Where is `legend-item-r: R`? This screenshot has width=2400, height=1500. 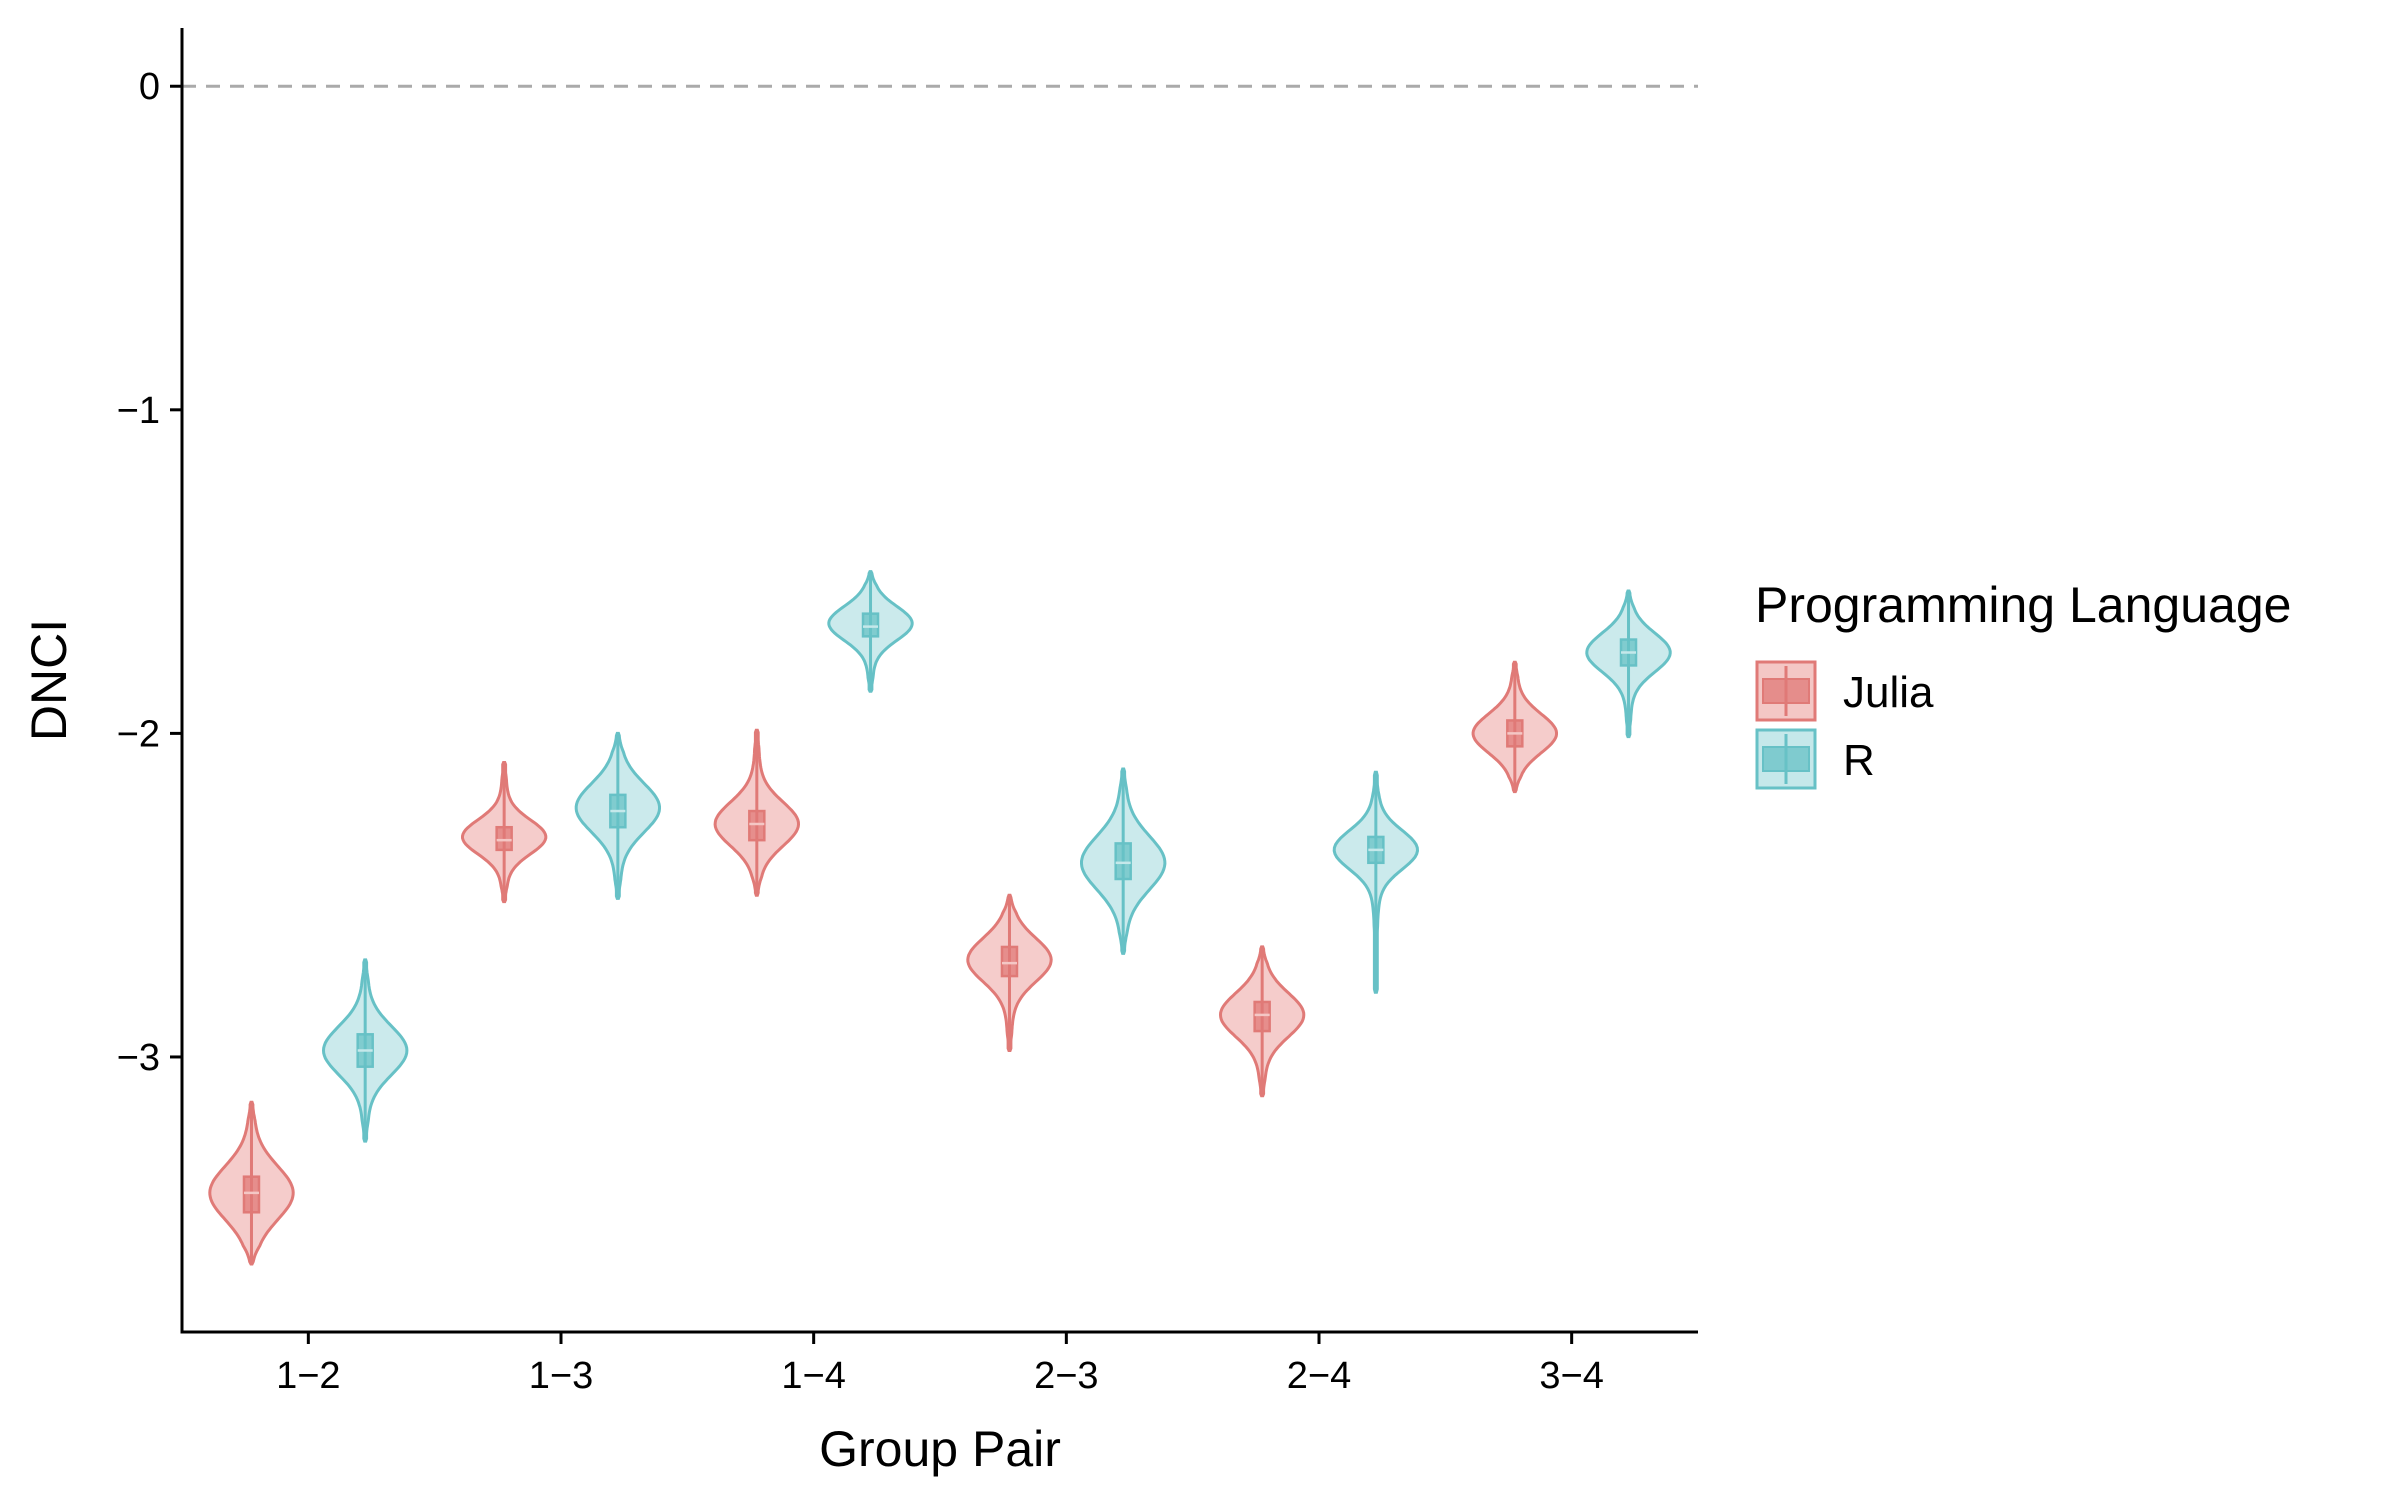 legend-item-r: R is located at coordinates (1815, 759).